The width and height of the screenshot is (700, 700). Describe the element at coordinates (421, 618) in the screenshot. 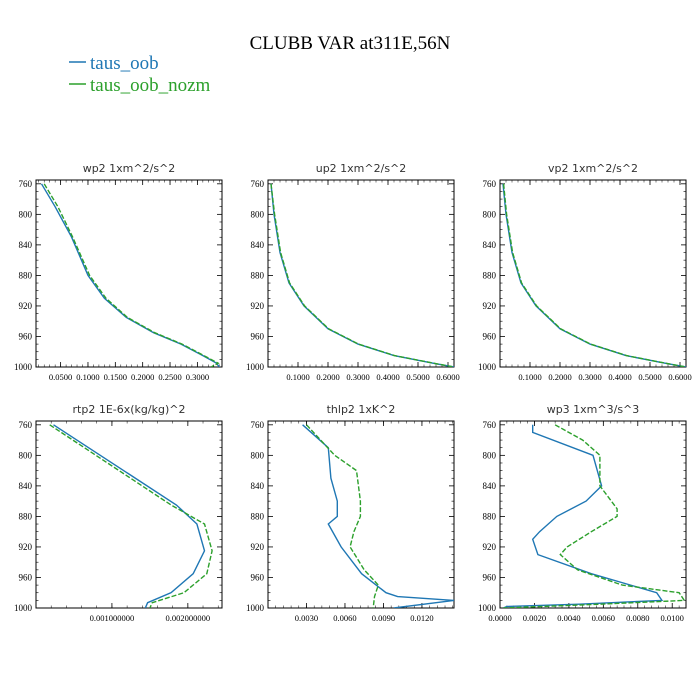

I see `x-tick-label: 0.0120` at that location.